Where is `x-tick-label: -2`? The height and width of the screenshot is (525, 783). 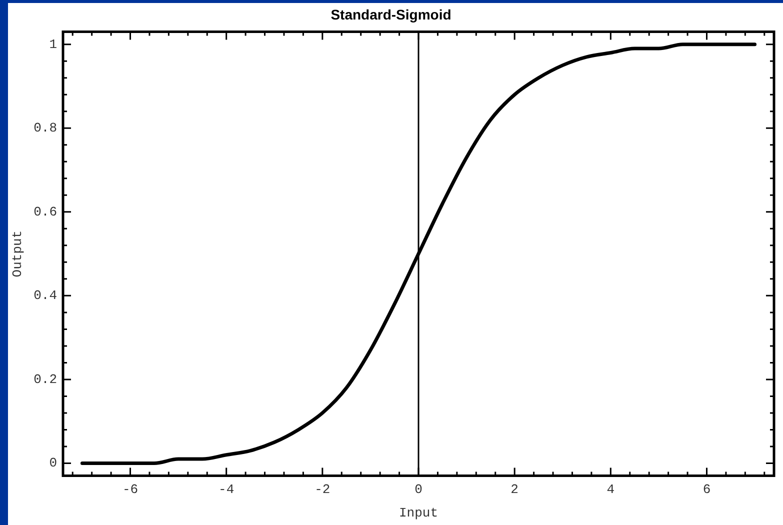
x-tick-label: -2 is located at coordinates (322, 490).